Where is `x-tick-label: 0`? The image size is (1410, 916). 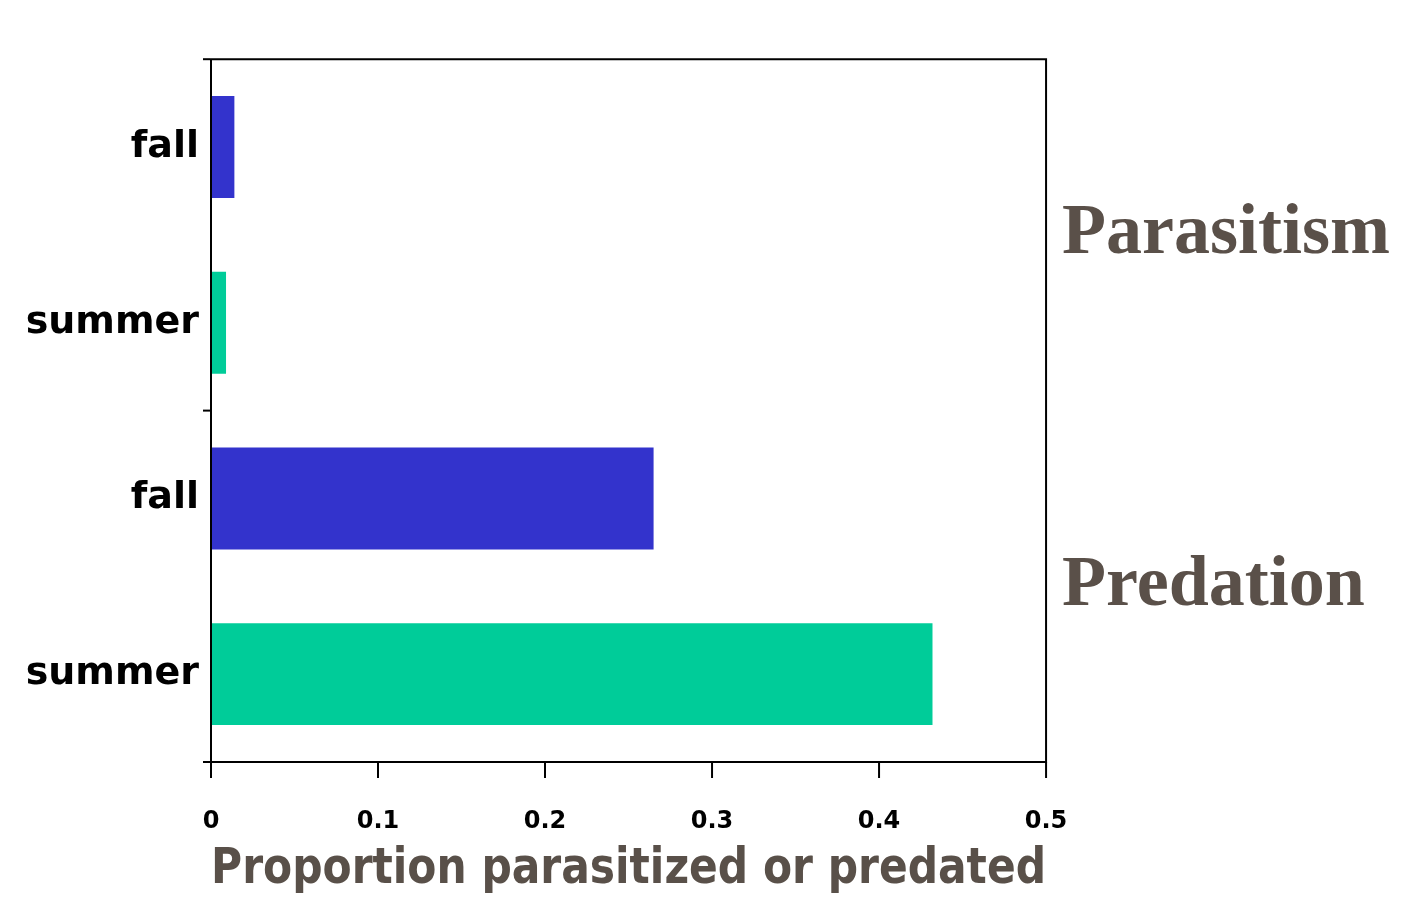
x-tick-label: 0 is located at coordinates (211, 820).